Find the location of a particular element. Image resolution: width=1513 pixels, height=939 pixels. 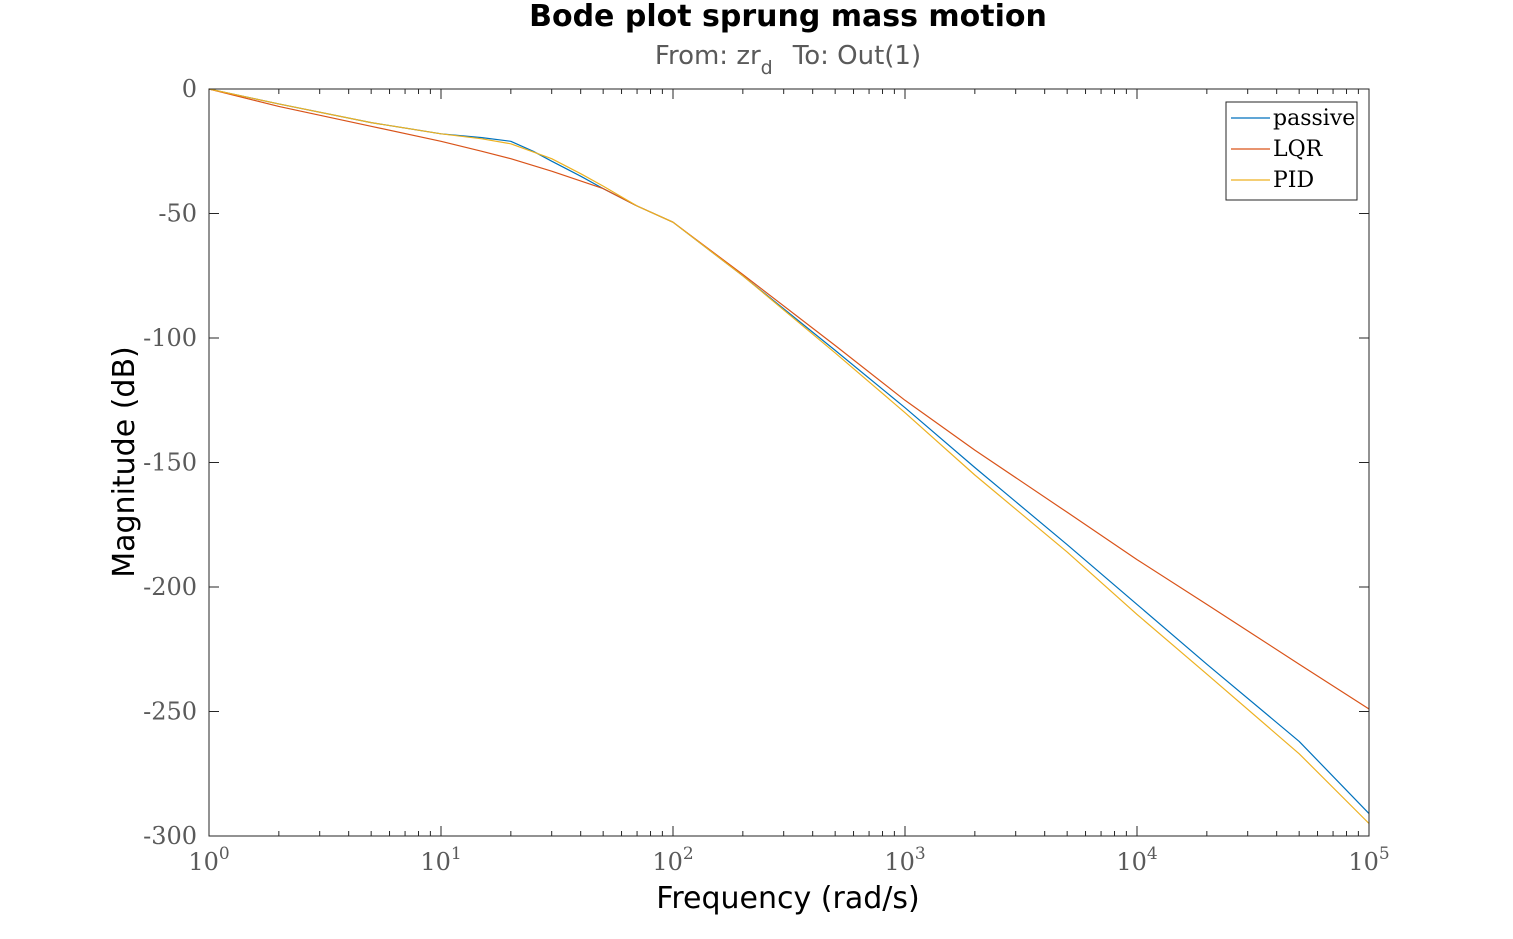

y-tick-label: -200 is located at coordinates (170, 587).